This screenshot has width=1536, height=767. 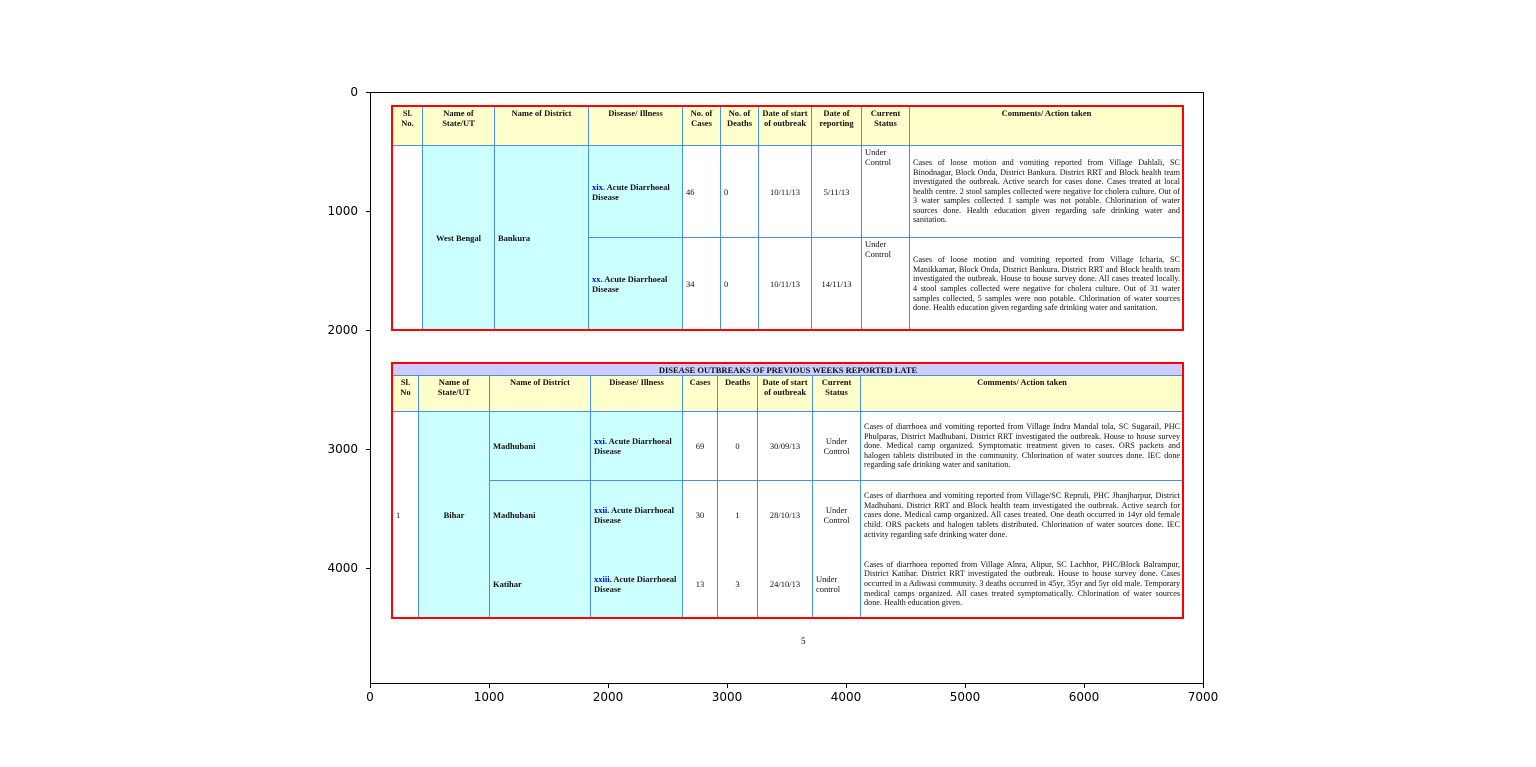 What do you see at coordinates (603, 578) in the screenshot?
I see `item-number: xxiii.` at bounding box center [603, 578].